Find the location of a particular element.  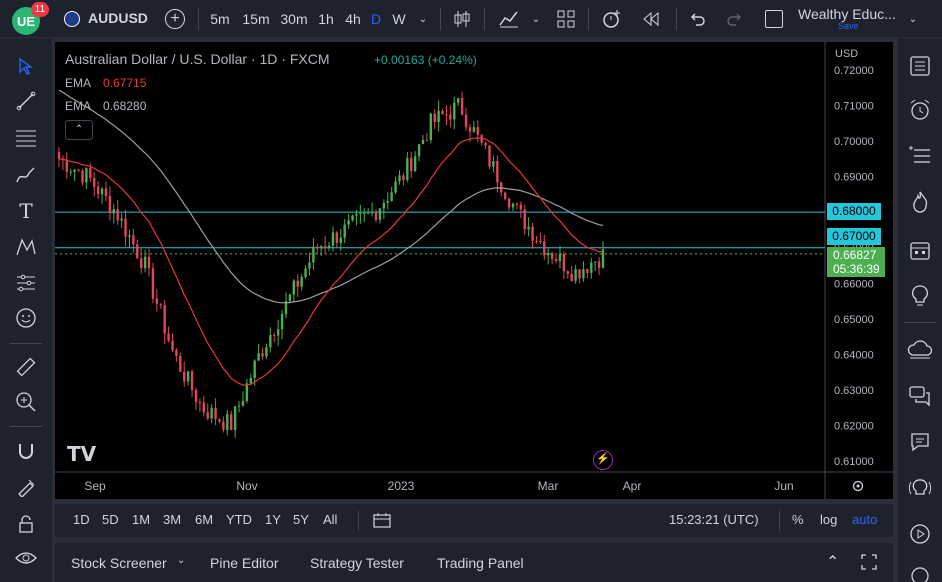

time-tick-label: Jun is located at coordinates (783, 486).